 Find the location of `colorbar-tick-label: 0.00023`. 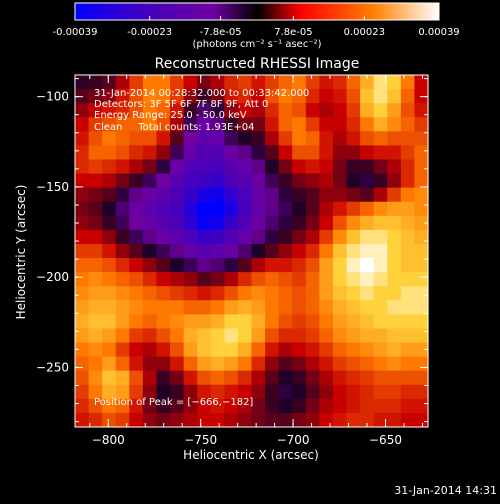

colorbar-tick-label: 0.00023 is located at coordinates (364, 32).